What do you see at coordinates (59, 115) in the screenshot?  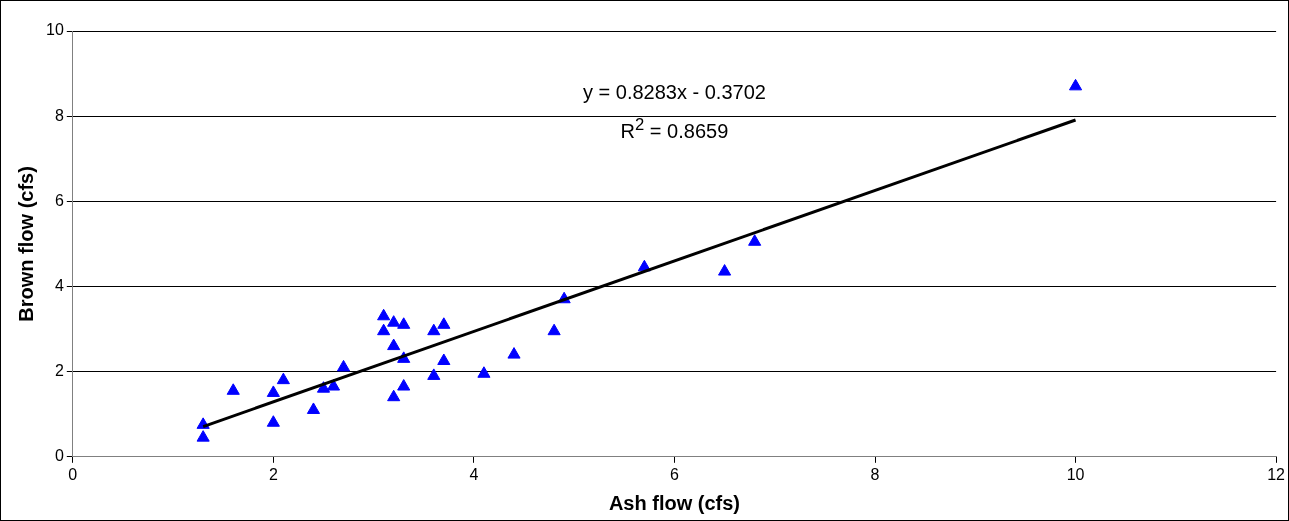 I see `y-tick-label: 8` at bounding box center [59, 115].